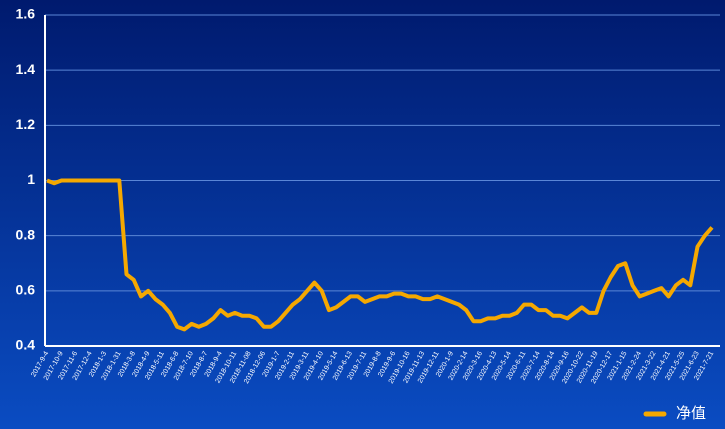 The height and width of the screenshot is (429, 725). I want to click on y-tick-label: 0.8, so click(26, 234).